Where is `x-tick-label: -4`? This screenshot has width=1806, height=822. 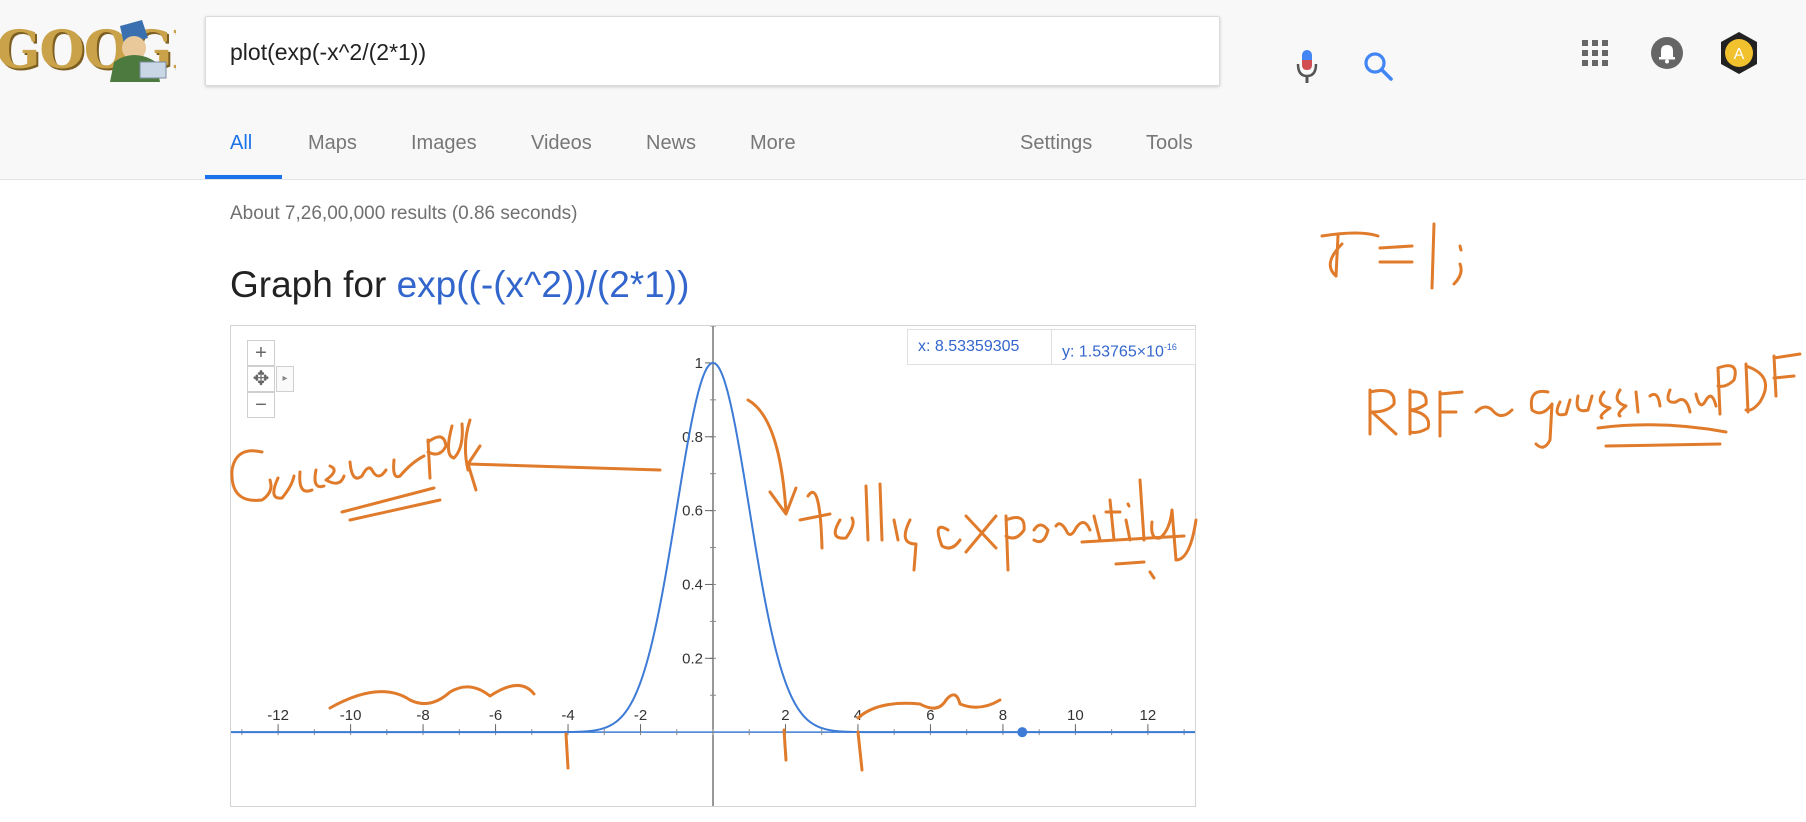 x-tick-label: -4 is located at coordinates (567, 715).